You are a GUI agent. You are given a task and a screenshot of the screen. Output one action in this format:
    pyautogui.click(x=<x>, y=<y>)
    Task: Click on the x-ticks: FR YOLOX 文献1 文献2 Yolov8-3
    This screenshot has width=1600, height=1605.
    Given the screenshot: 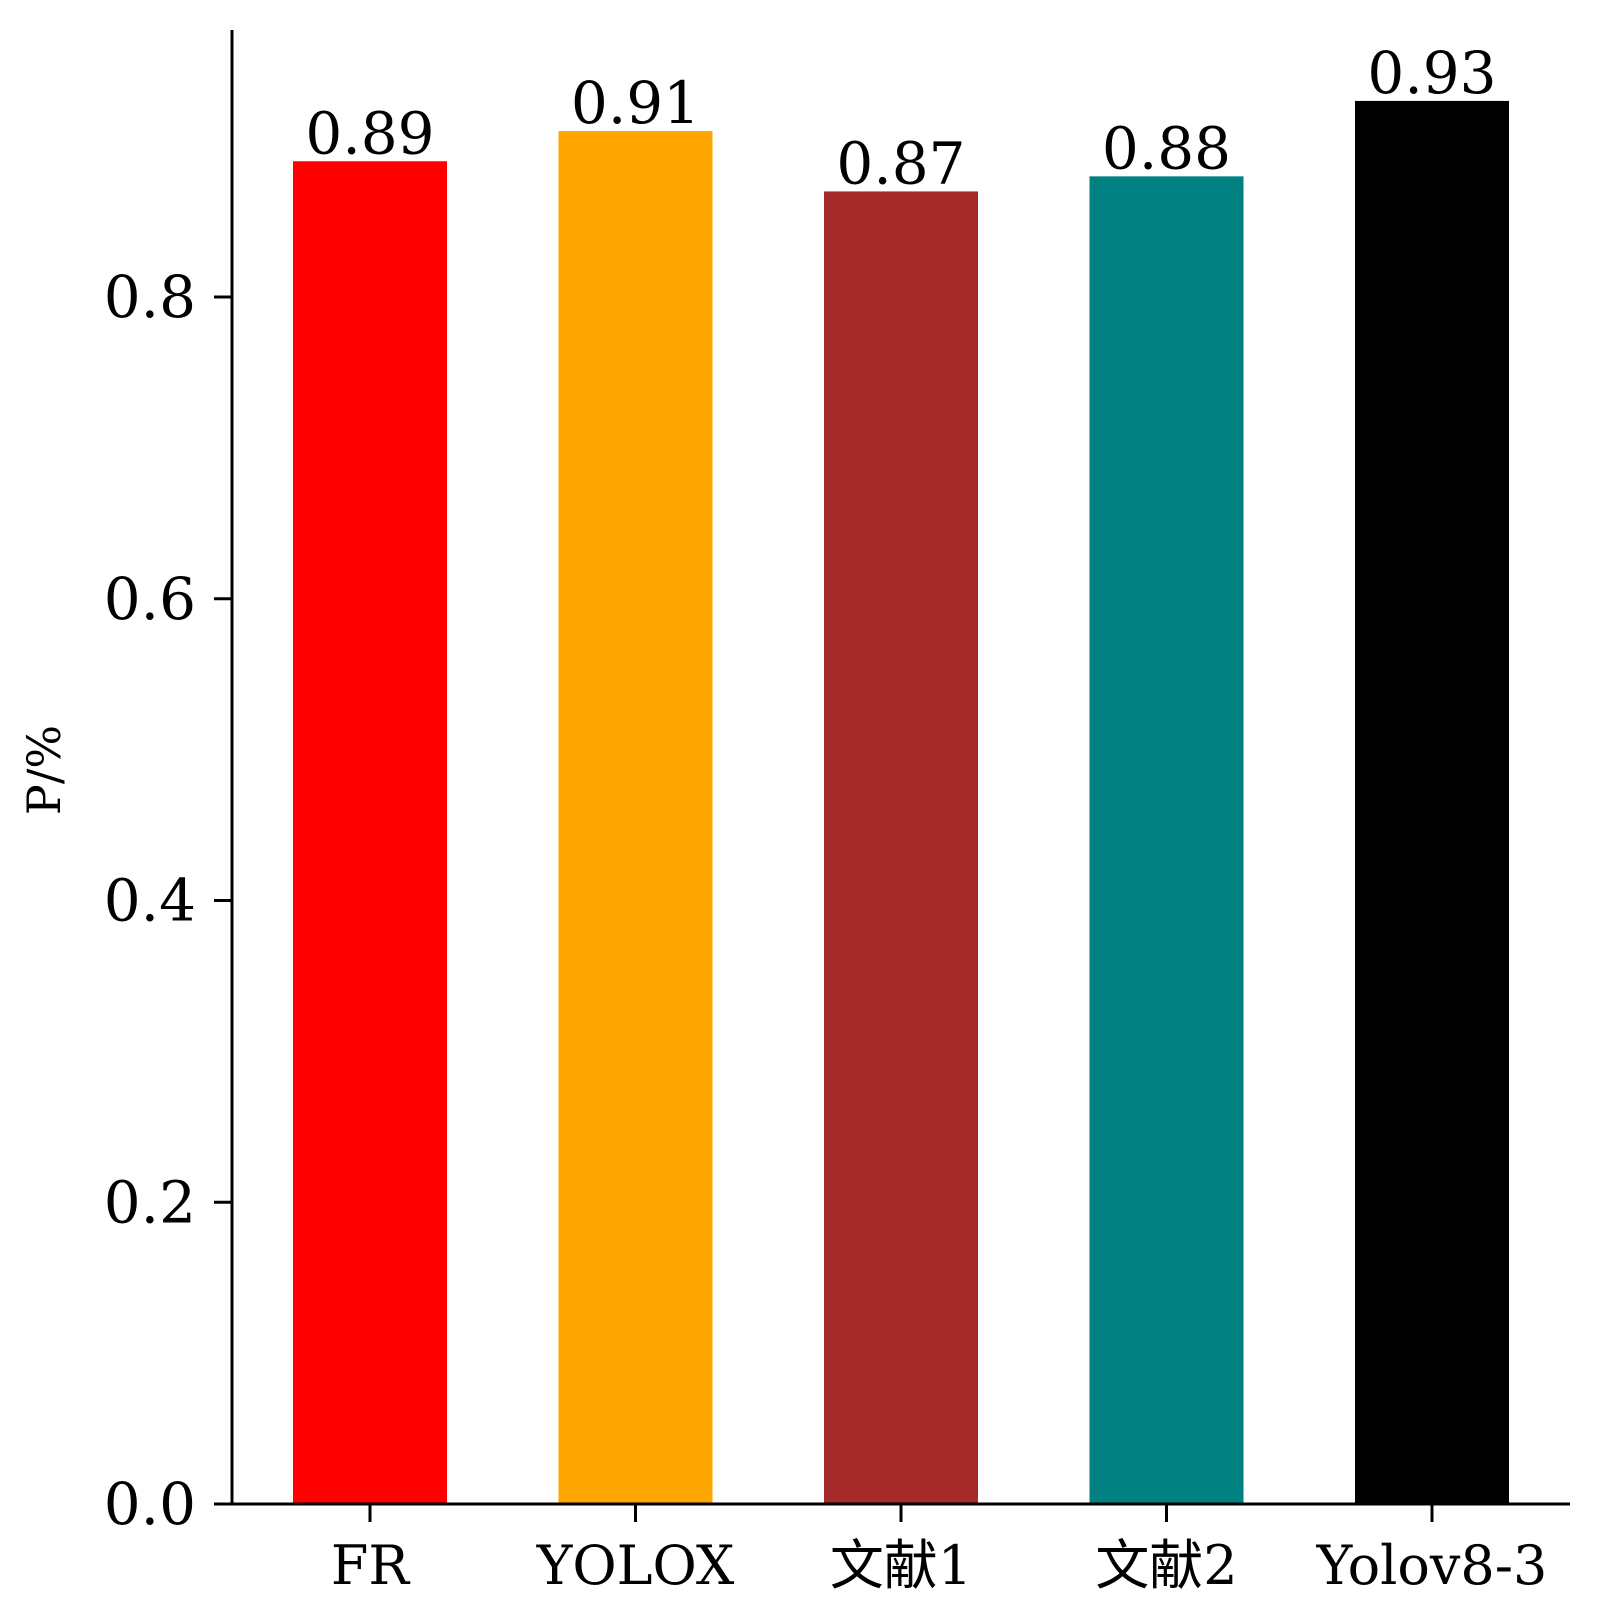 What is the action you would take?
    pyautogui.click(x=939, y=1550)
    